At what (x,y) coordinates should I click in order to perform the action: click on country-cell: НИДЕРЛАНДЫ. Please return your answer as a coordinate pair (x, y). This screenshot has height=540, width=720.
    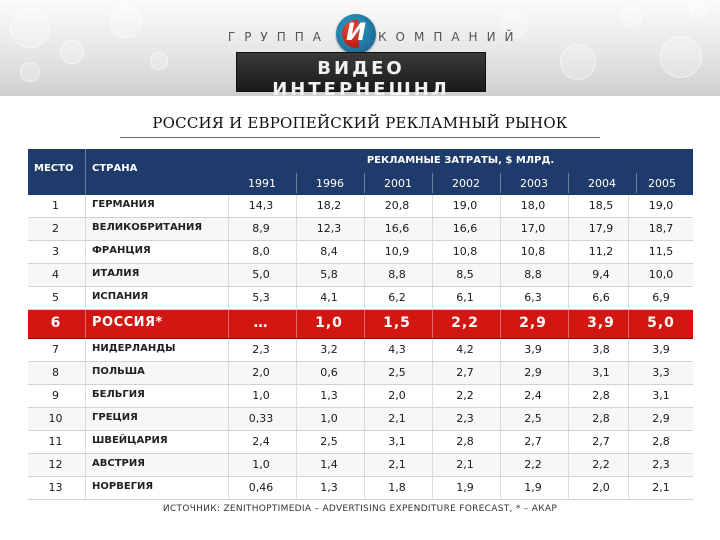
    Looking at the image, I should click on (134, 348).